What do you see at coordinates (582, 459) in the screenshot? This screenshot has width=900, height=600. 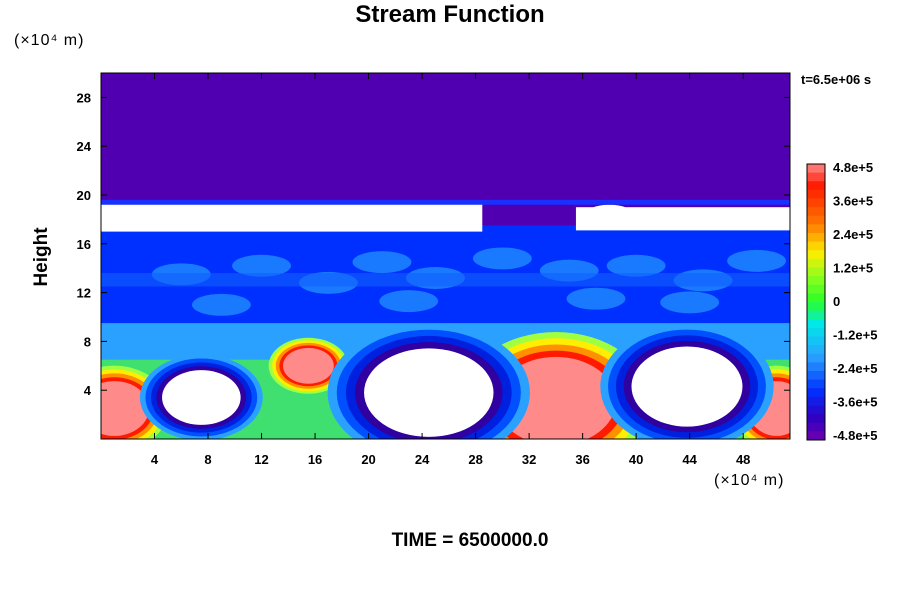 I see `x-tick-label: 36` at bounding box center [582, 459].